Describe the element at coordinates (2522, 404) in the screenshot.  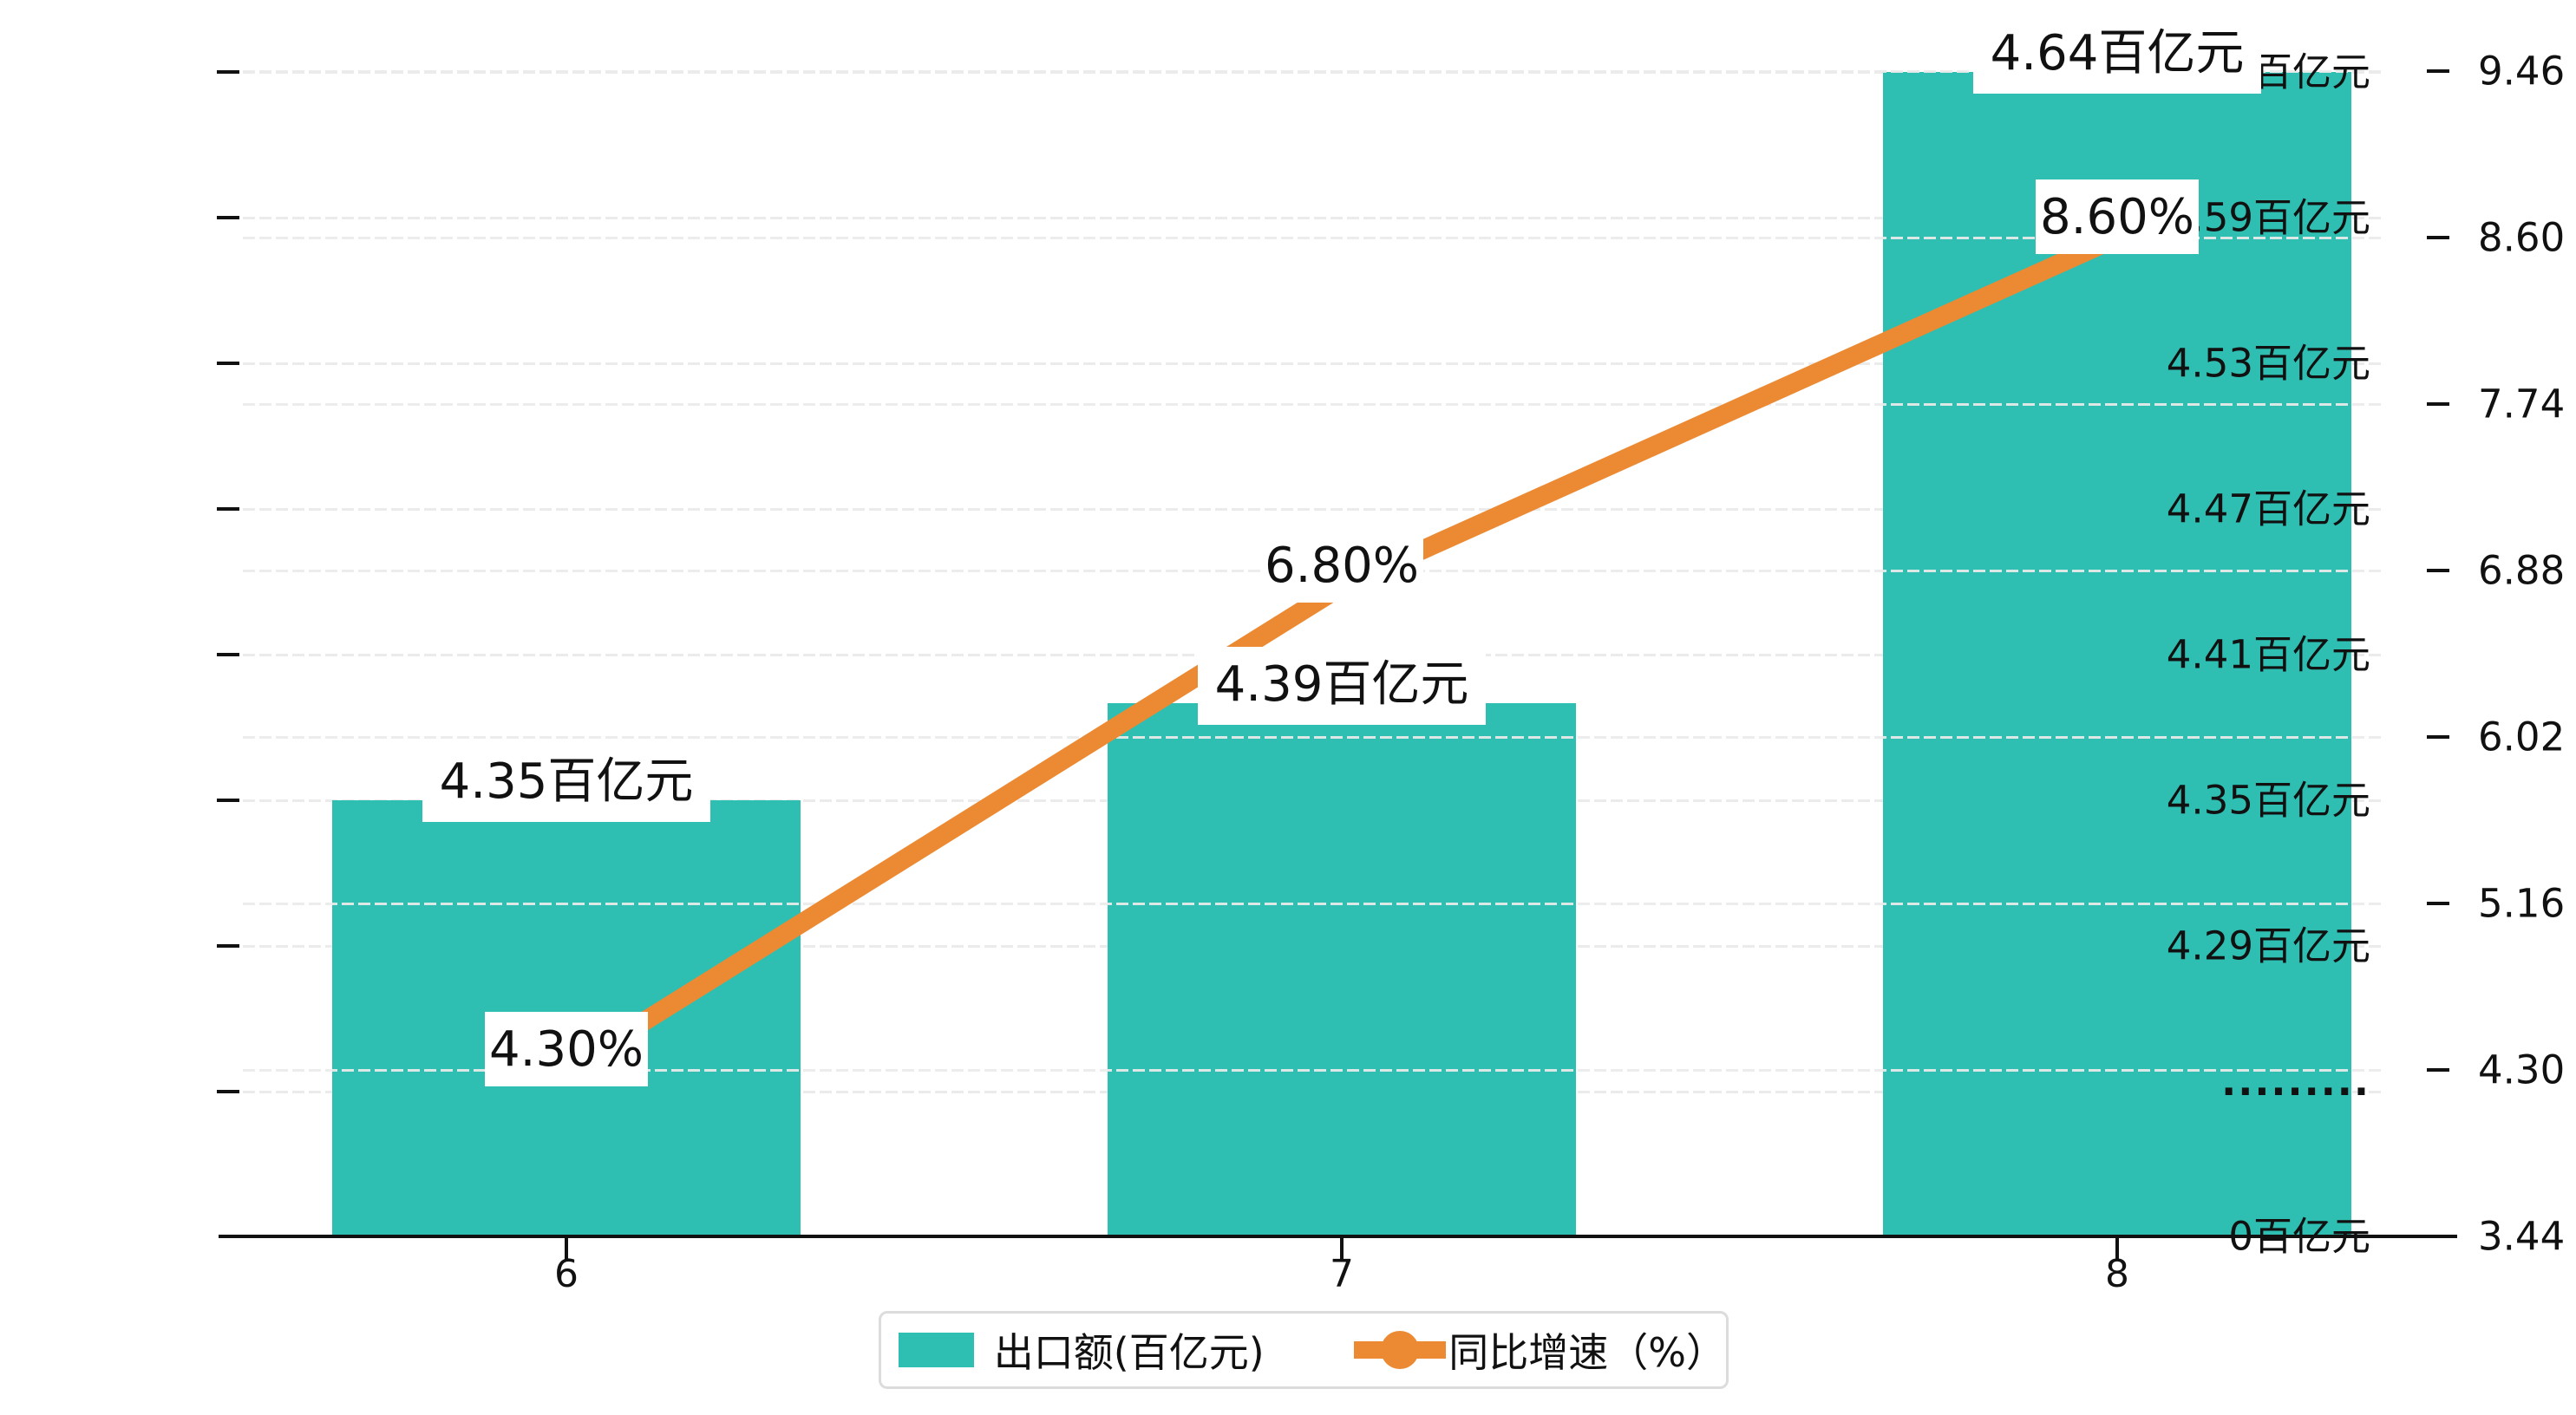
I see `right-axis-tick-label: 7.74` at that location.